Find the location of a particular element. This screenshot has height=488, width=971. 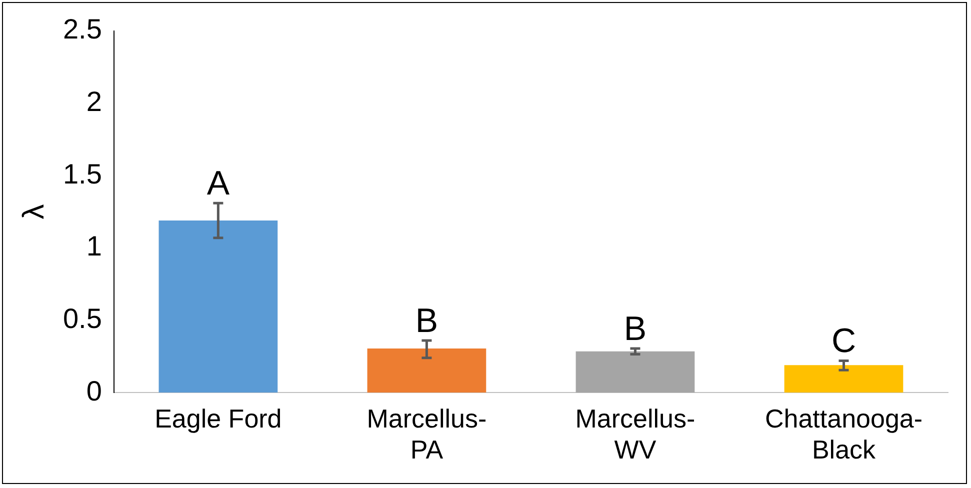

x-tick-label: Chattanooga-Black is located at coordinates (843, 434).